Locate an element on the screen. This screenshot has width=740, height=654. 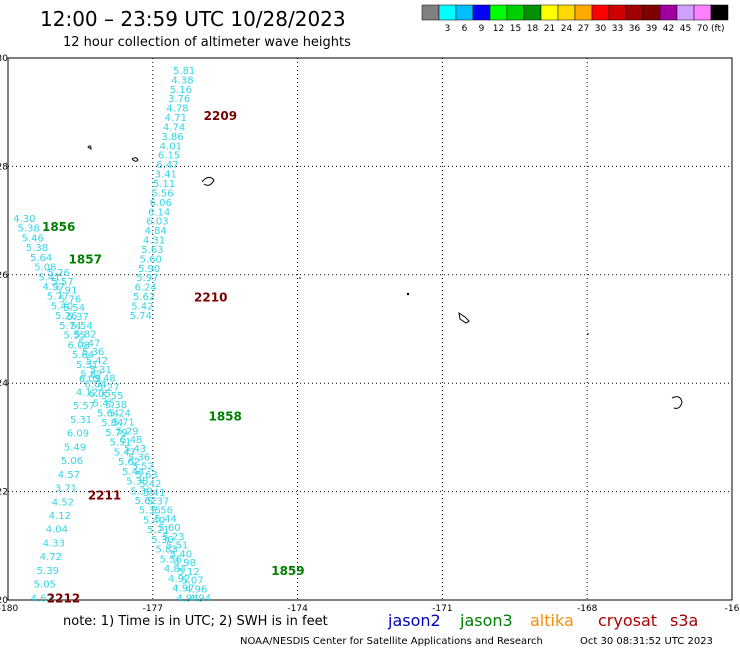
wave-height-label: 5.26 is located at coordinates (59, 273).